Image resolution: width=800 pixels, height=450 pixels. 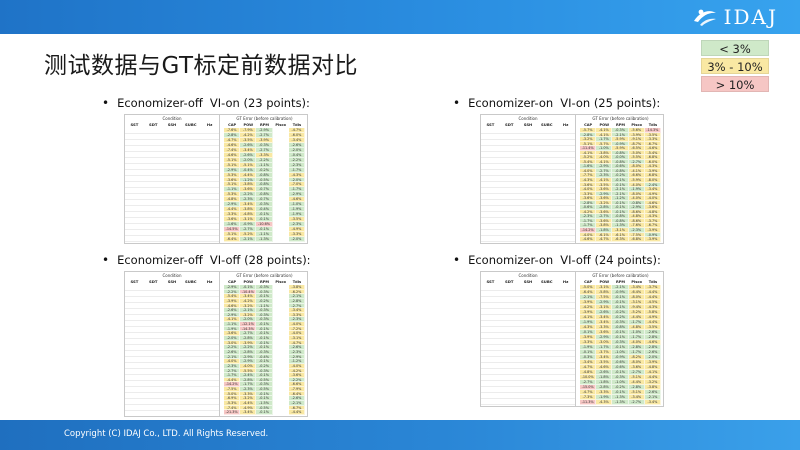 What do you see at coordinates (621, 332) in the screenshot?
I see `table-row: -0.1% -3.6% -0.1% -1.0% -2.6%` at bounding box center [621, 332].